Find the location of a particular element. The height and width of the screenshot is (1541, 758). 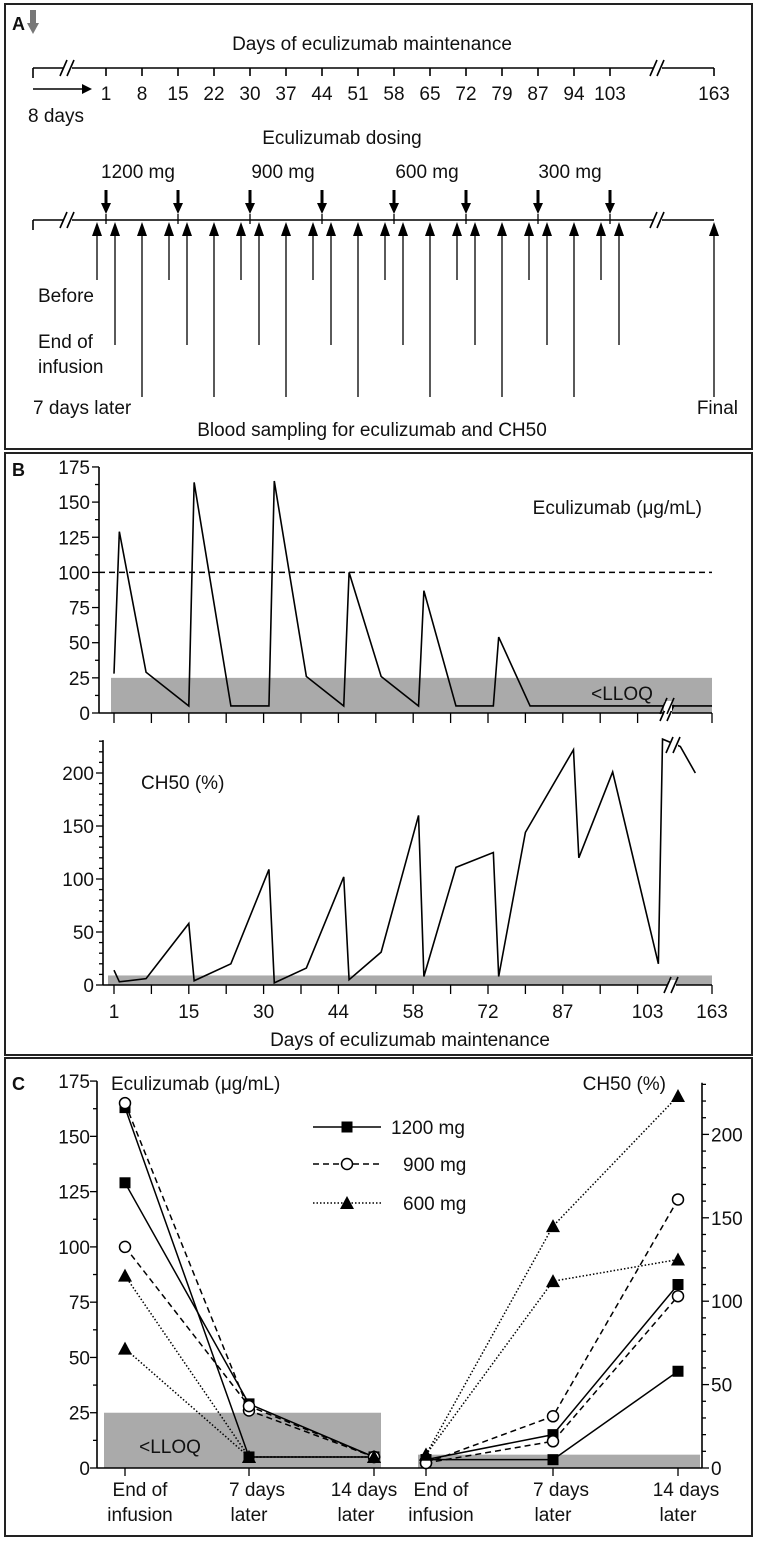

day-tick-label: 94 is located at coordinates (574, 94).